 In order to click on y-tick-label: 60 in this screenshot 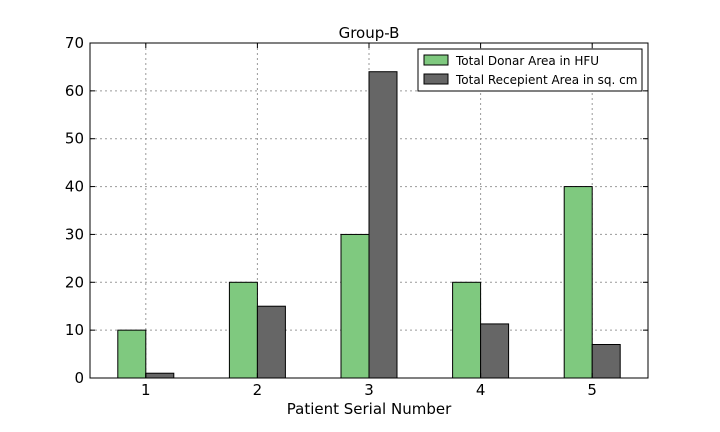, I will do `click(74, 91)`.